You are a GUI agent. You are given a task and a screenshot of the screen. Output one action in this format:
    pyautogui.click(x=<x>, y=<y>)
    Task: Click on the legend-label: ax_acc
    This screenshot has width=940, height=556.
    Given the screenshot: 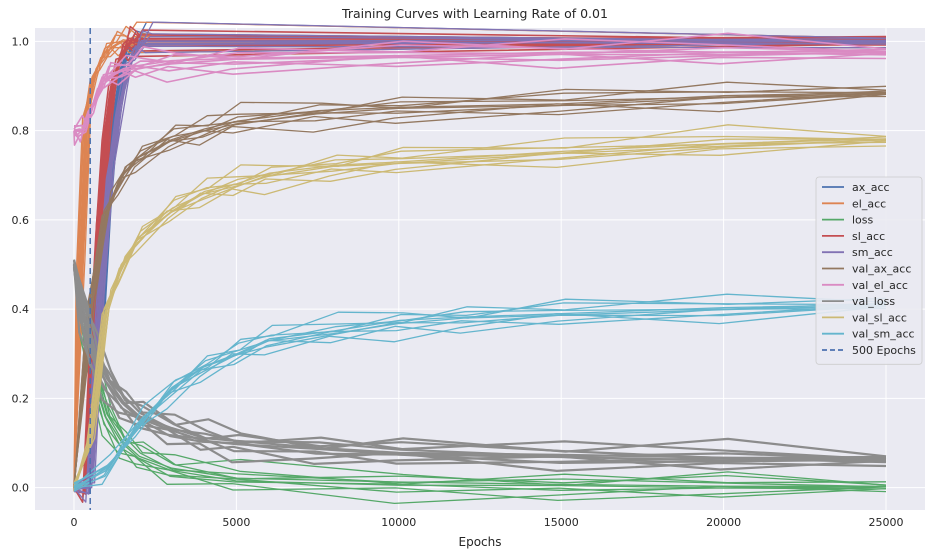 What is the action you would take?
    pyautogui.click(x=871, y=187)
    